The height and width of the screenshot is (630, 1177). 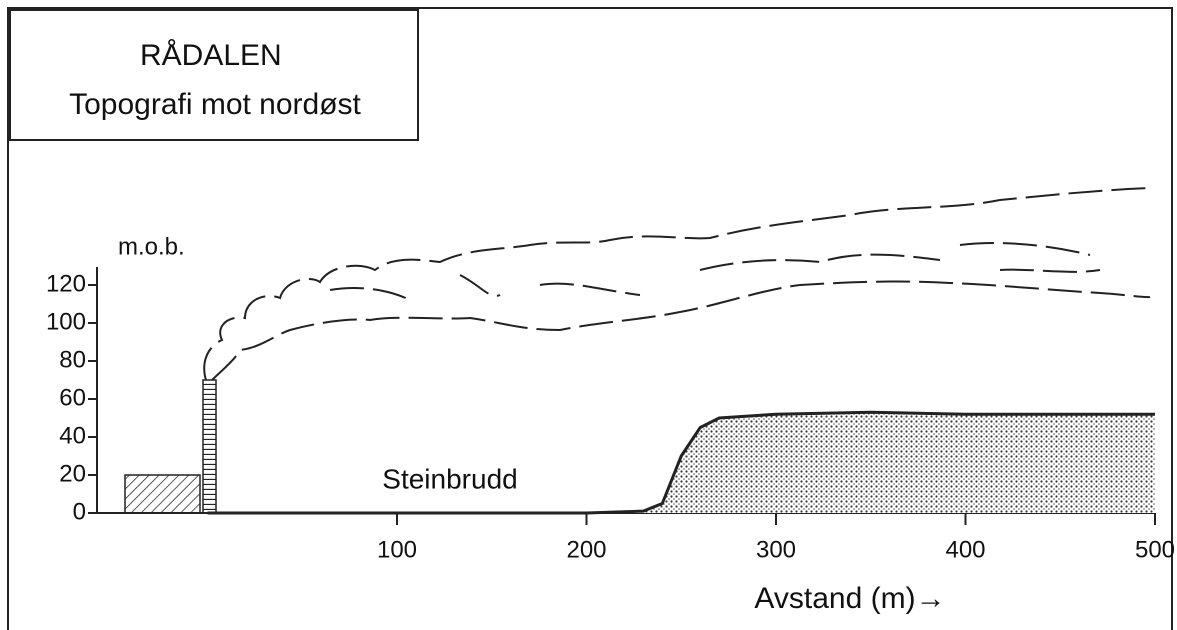 What do you see at coordinates (397, 549) in the screenshot?
I see `x-tick-label: 100` at bounding box center [397, 549].